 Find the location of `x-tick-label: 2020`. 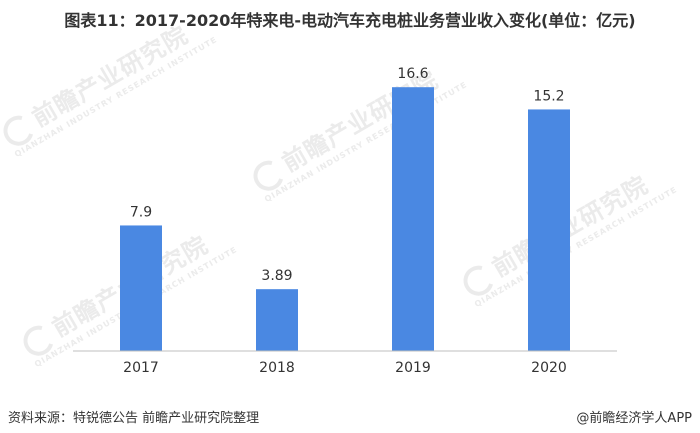

x-tick-label: 2020 is located at coordinates (549, 368).